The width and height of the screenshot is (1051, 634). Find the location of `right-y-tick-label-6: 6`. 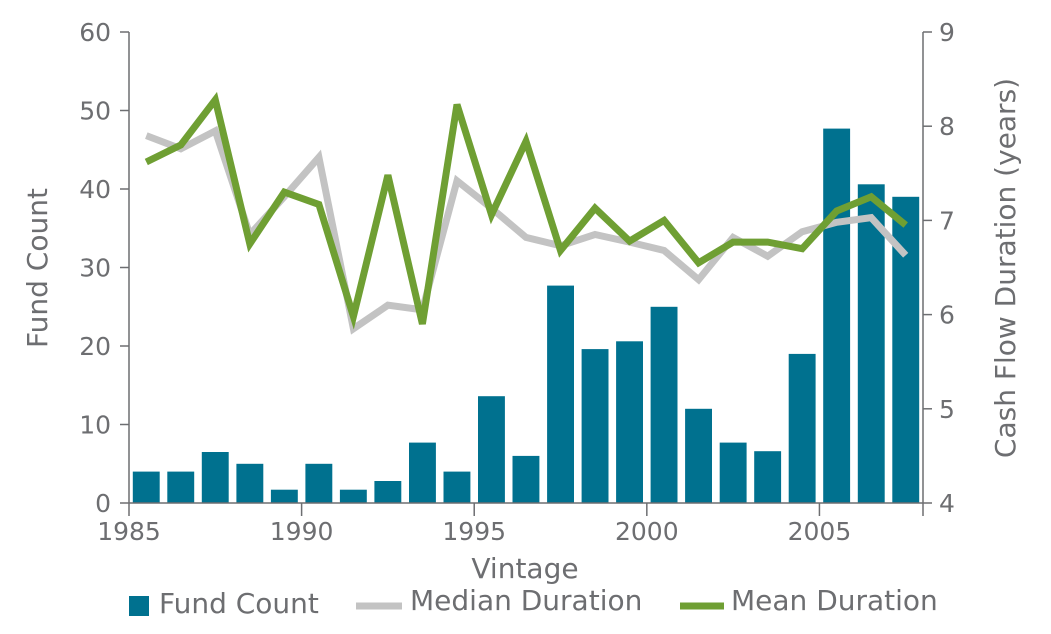

right-y-tick-label-6: 6 is located at coordinates (947, 315).